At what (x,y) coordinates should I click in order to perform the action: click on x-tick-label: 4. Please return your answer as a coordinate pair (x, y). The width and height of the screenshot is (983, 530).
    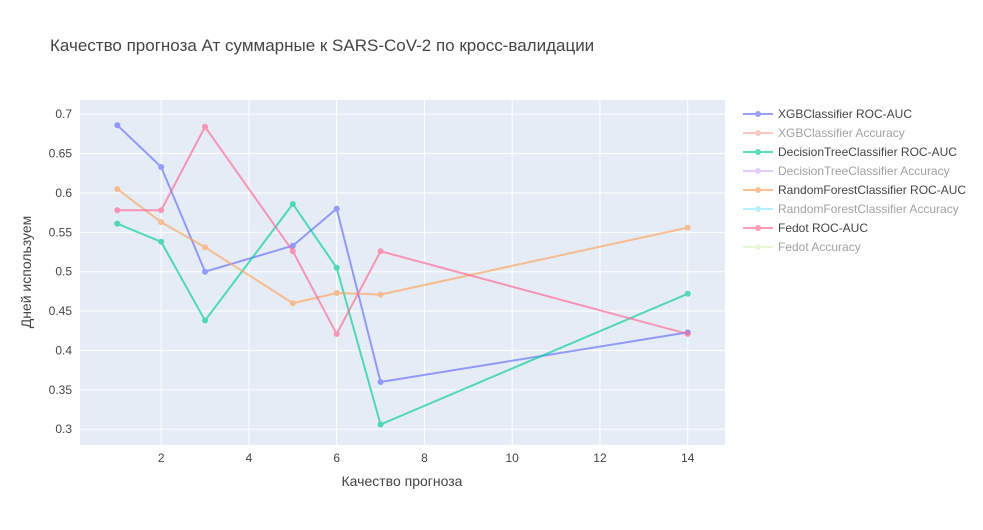
    Looking at the image, I should click on (249, 458).